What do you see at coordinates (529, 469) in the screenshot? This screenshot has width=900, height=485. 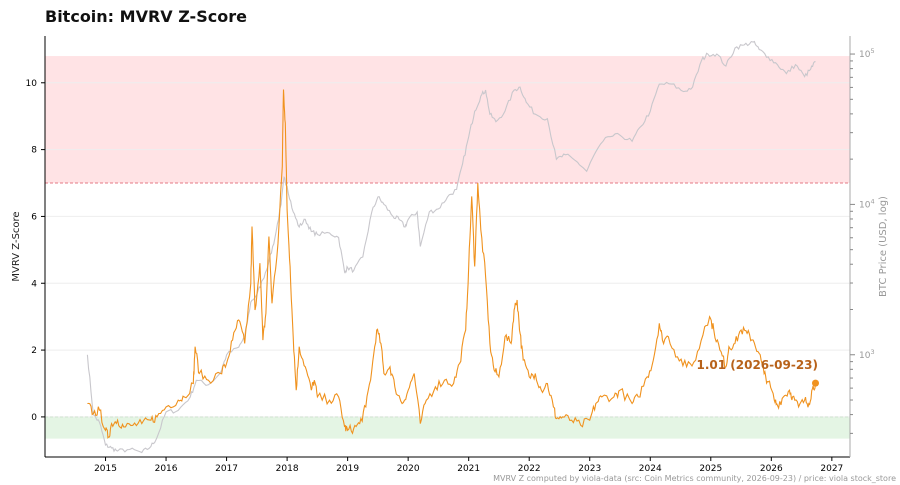 I see `x-tick-label: 2022` at bounding box center [529, 469].